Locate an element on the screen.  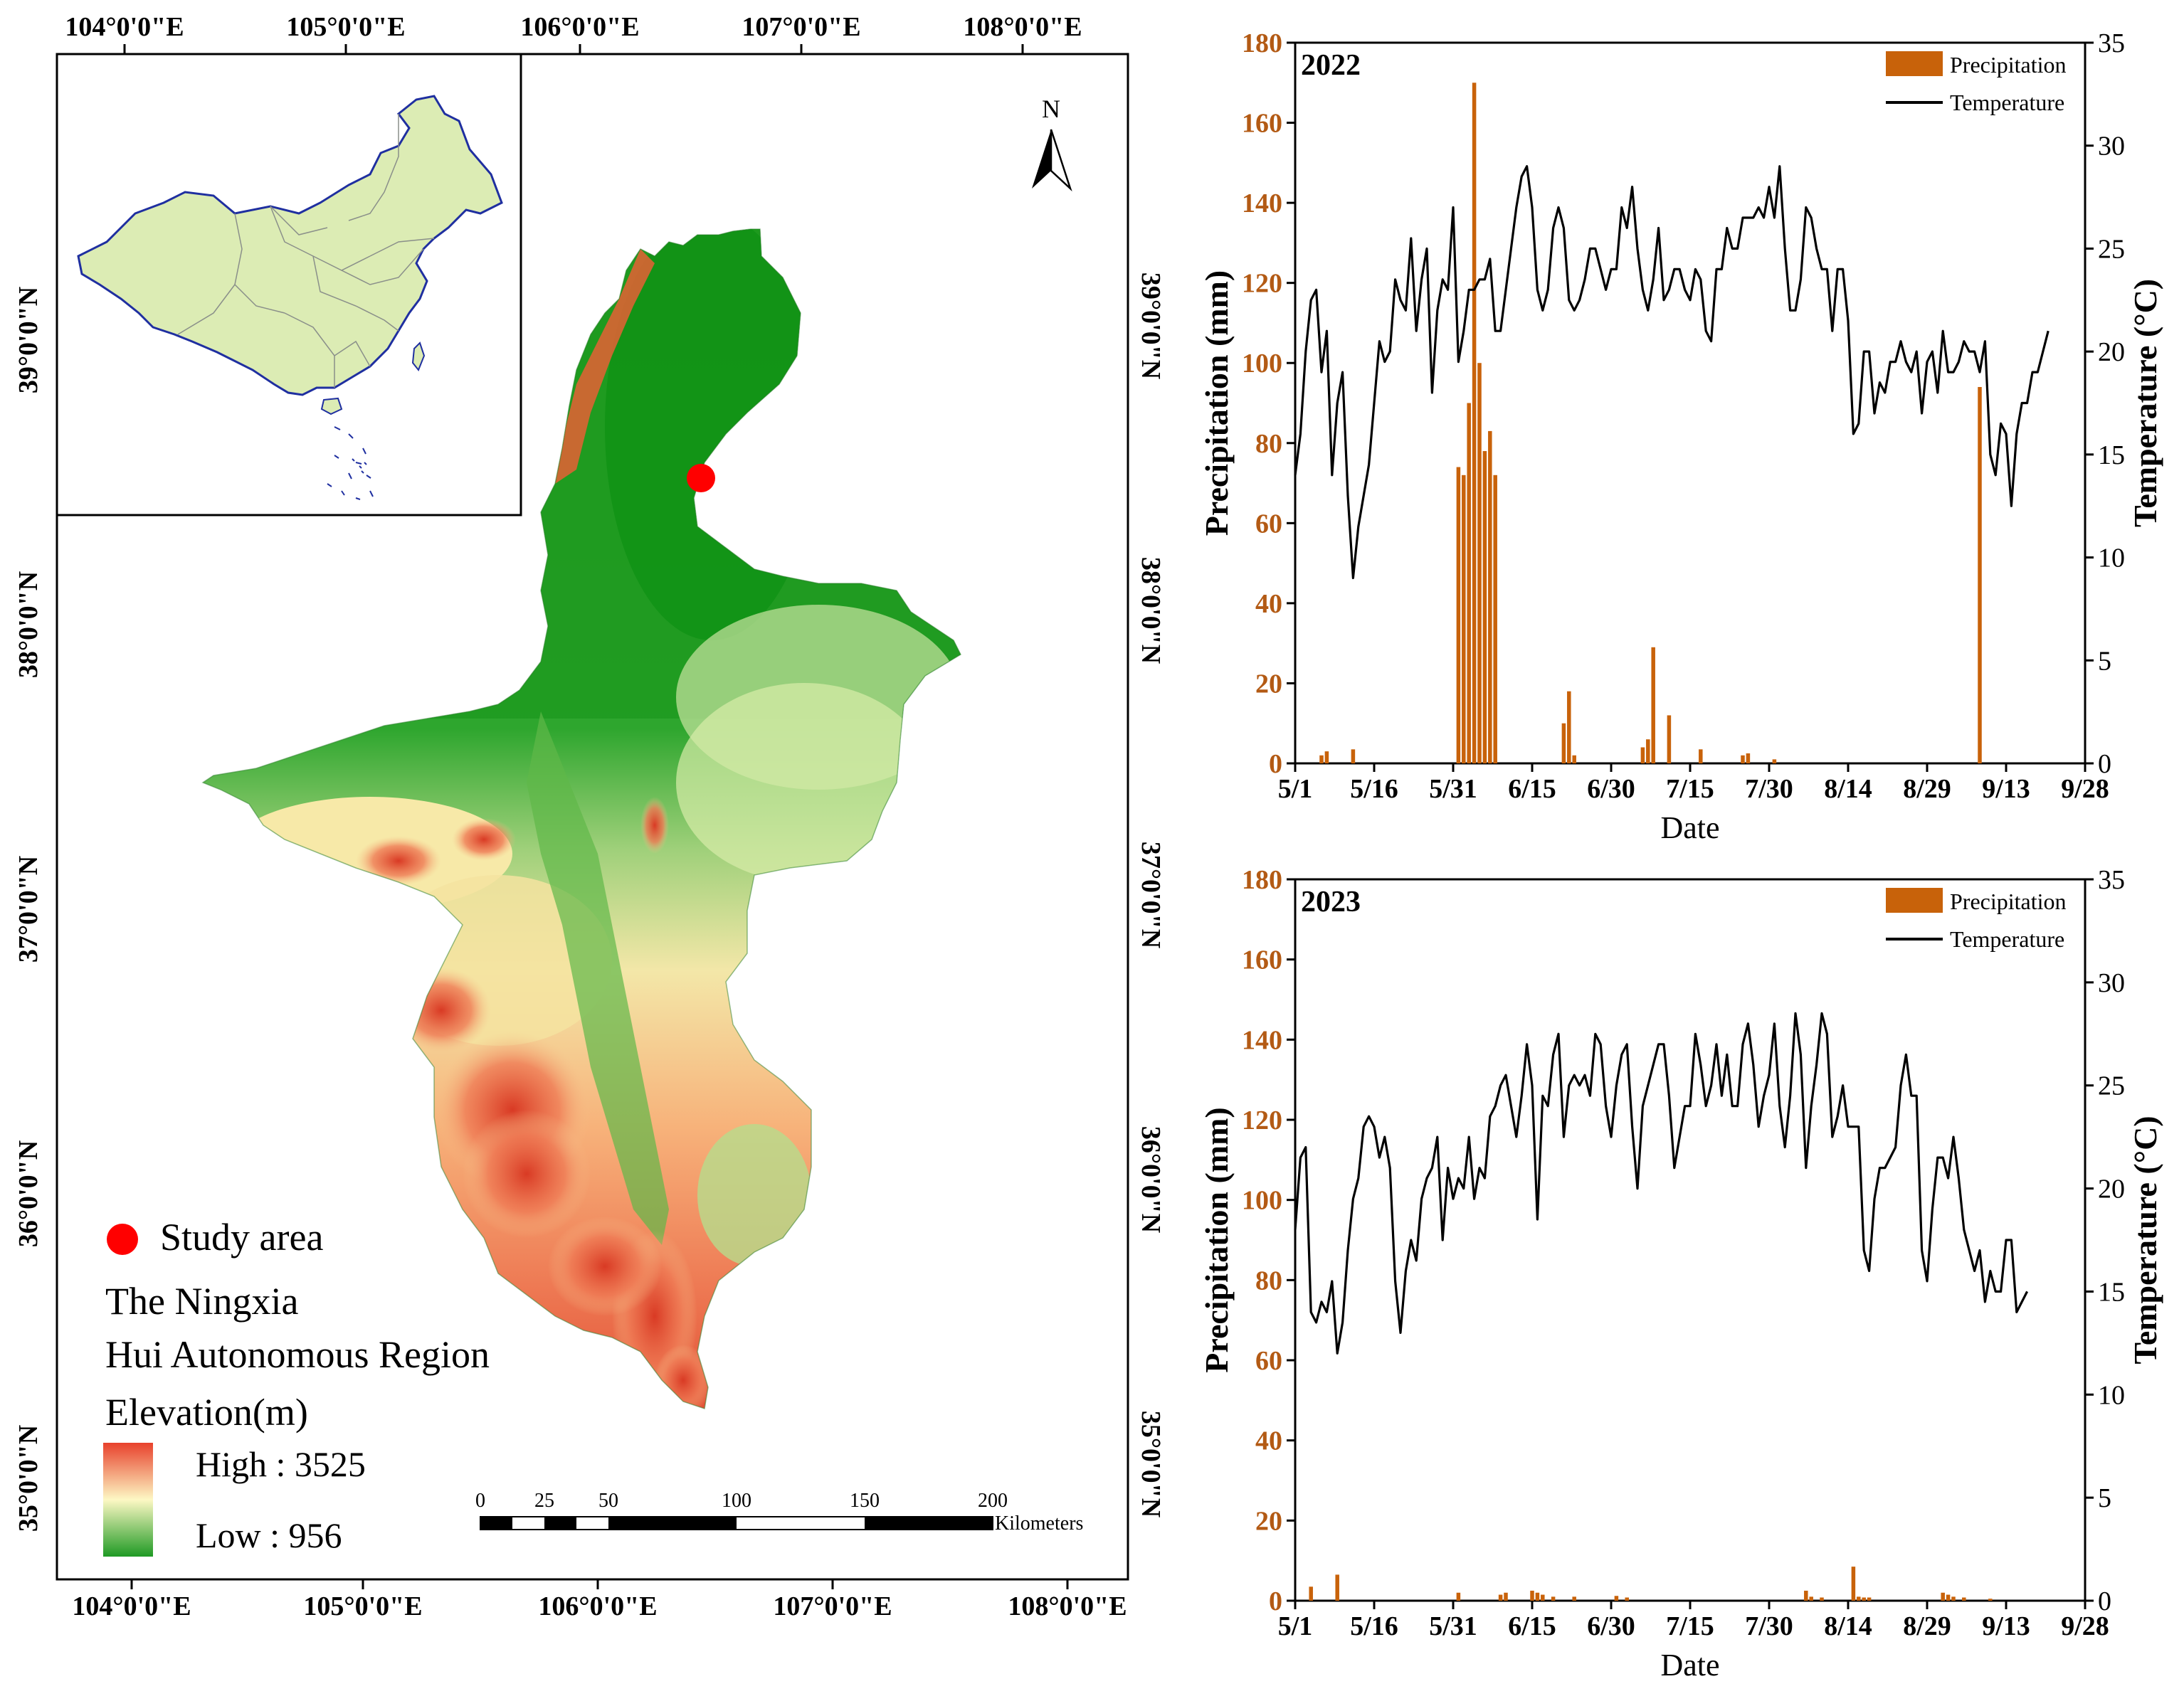
scale-tick-label: 200 is located at coordinates (993, 1501).